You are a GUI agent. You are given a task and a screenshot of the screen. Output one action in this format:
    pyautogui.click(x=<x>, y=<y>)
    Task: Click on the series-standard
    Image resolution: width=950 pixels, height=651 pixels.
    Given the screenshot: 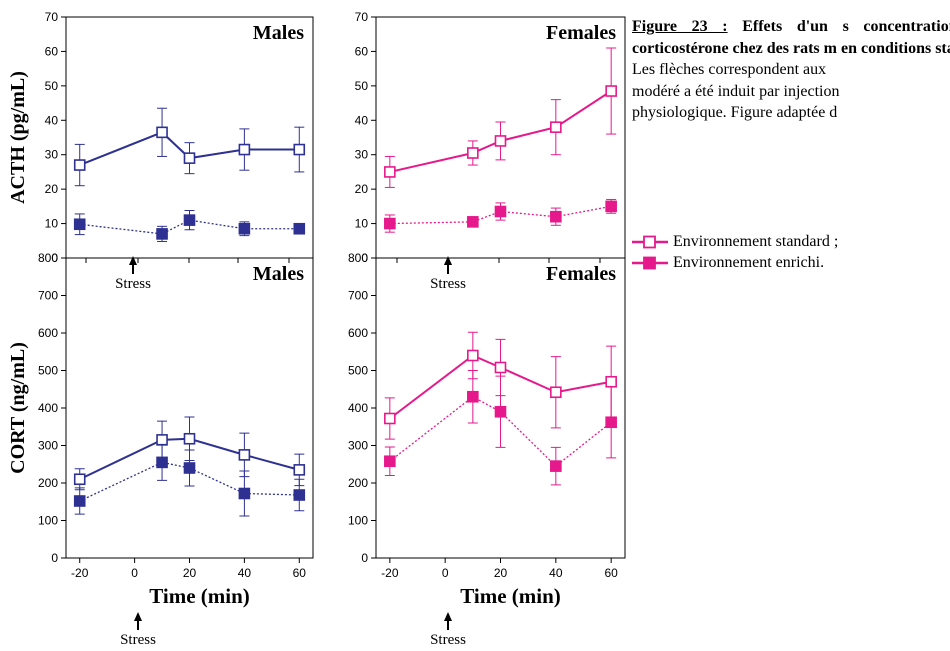 What is the action you would take?
    pyautogui.click(x=189, y=147)
    